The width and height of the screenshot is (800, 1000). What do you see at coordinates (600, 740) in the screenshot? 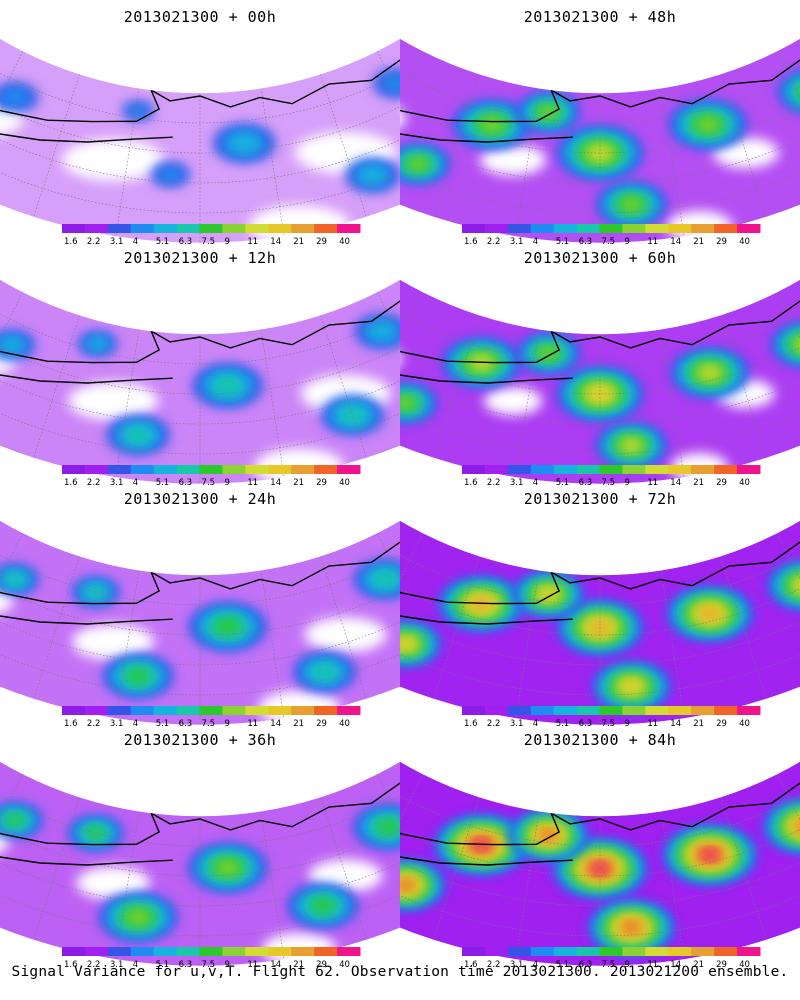
I see `panel-title: 2013021300 + 84h` at bounding box center [600, 740].